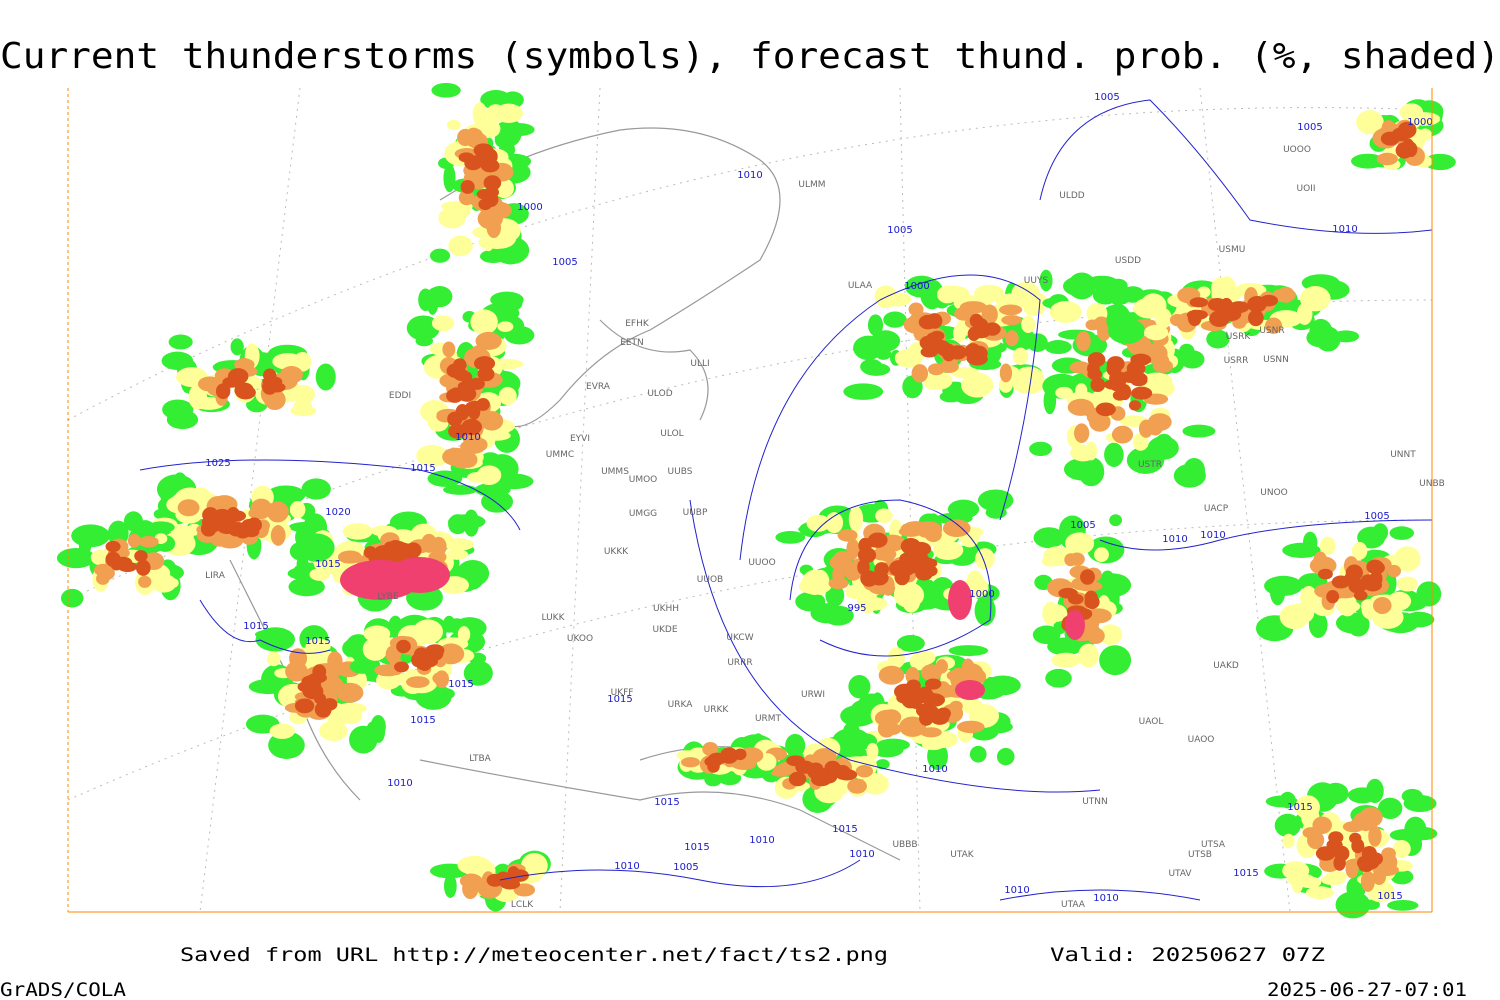 This screenshot has height=1000, width=1500. What do you see at coordinates (63, 989) in the screenshot?
I see `software: GrADS/COLA` at bounding box center [63, 989].